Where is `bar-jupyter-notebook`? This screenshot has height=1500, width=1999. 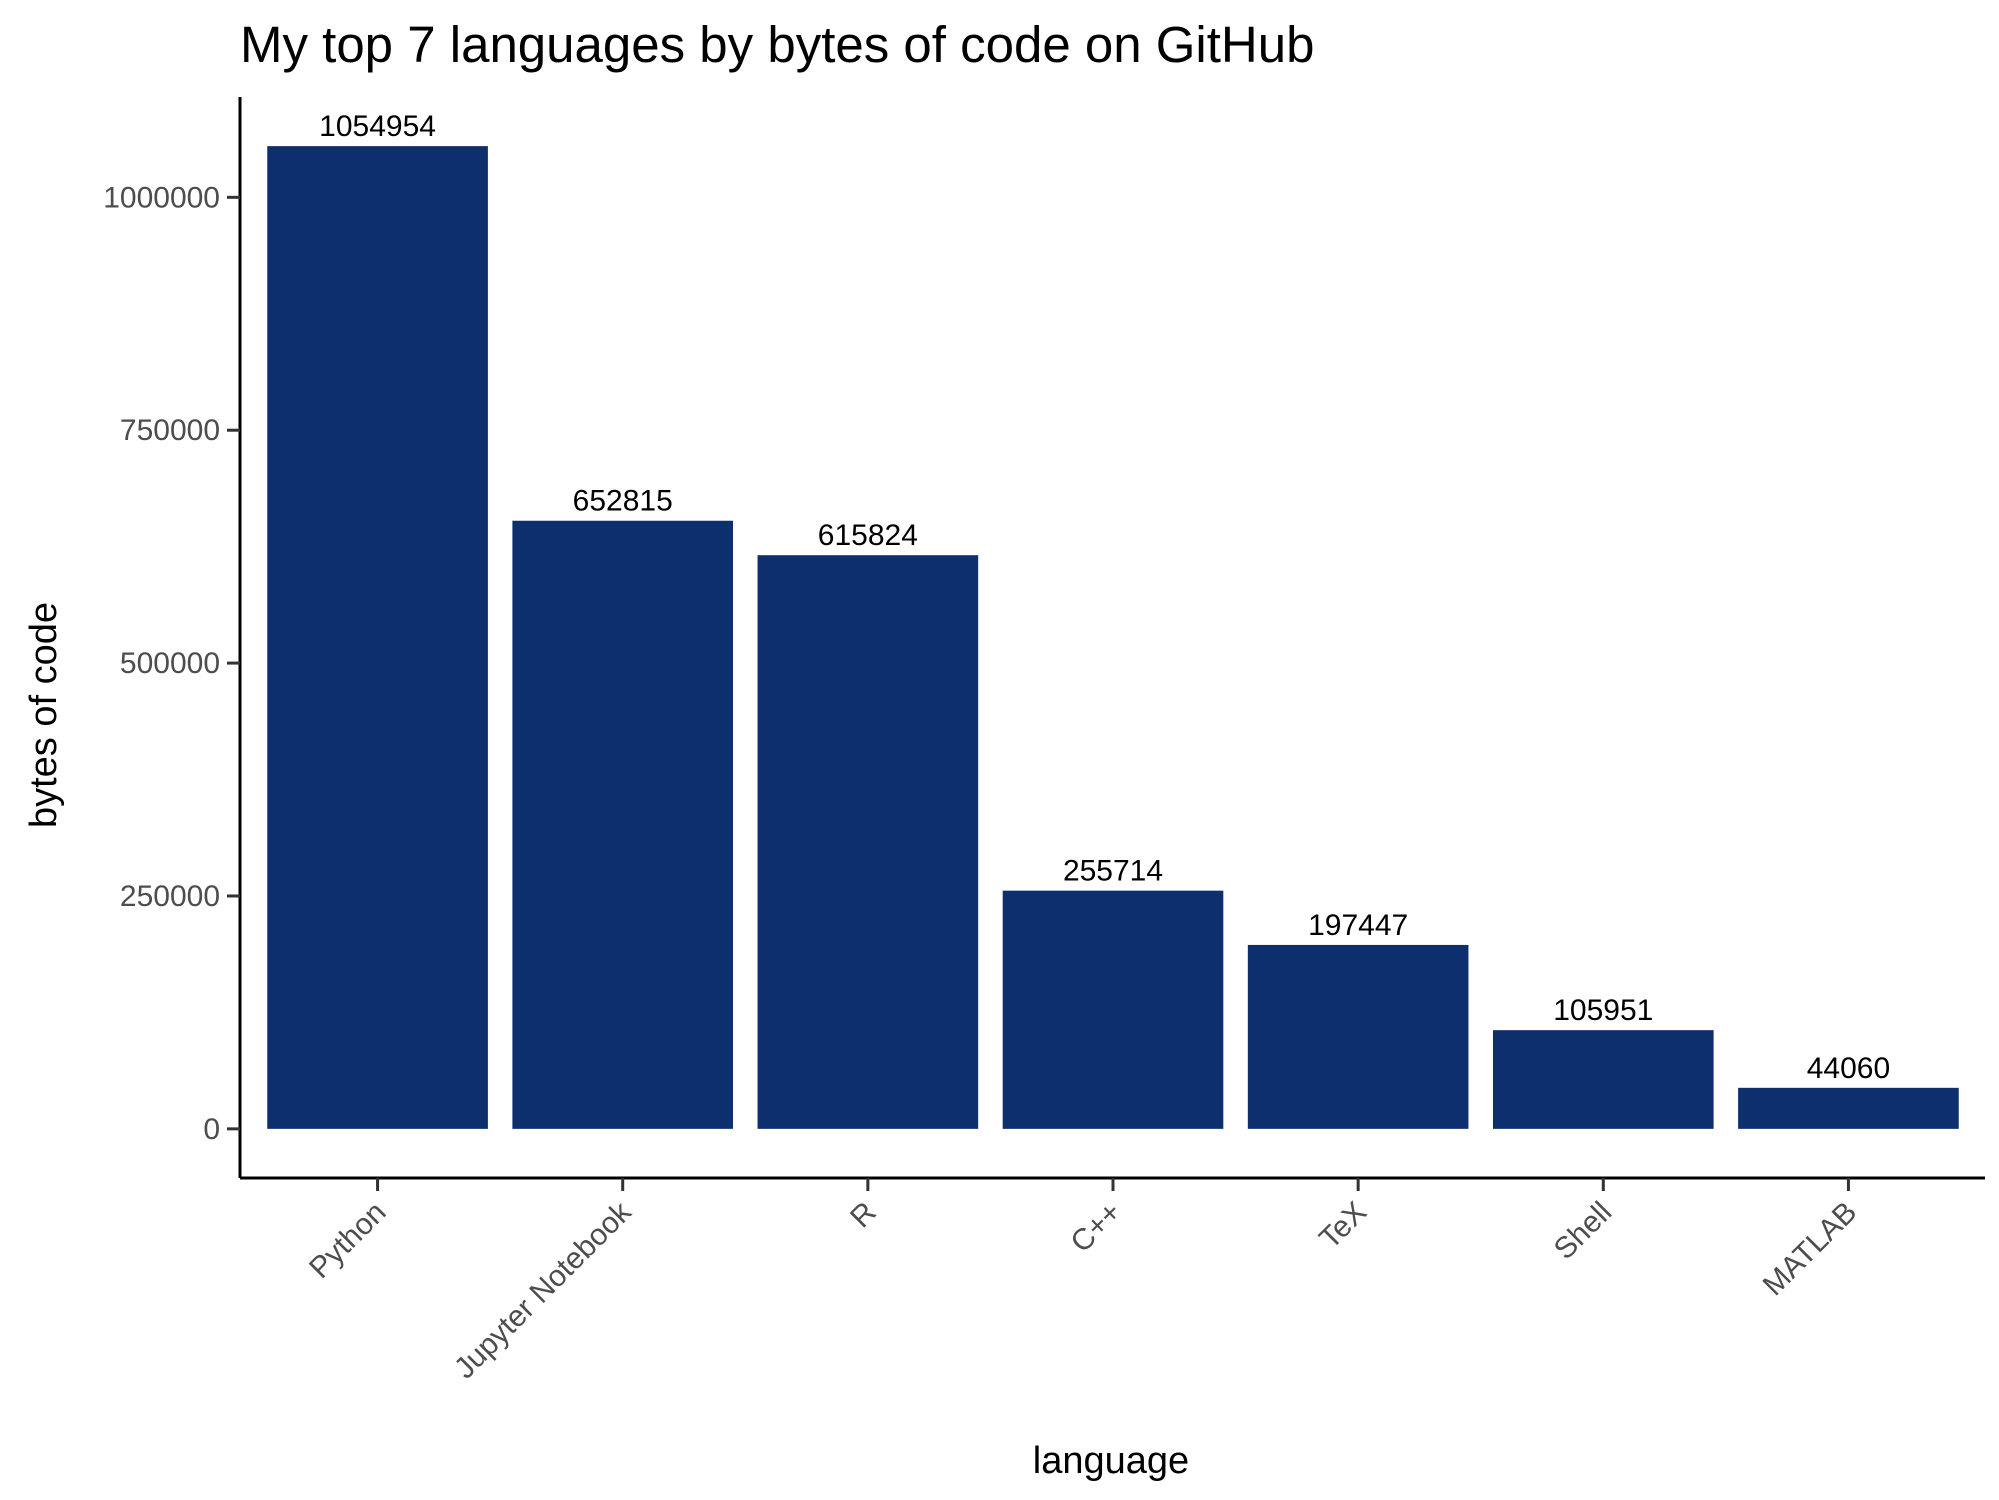
bar-jupyter-notebook is located at coordinates (623, 824).